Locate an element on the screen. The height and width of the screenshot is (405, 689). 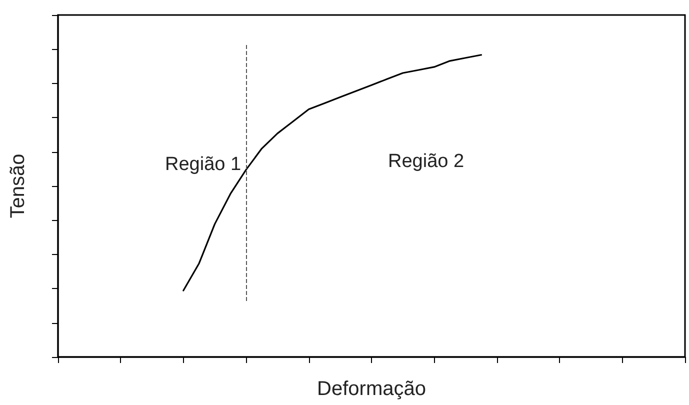
annotation: Região 2 is located at coordinates (426, 161).